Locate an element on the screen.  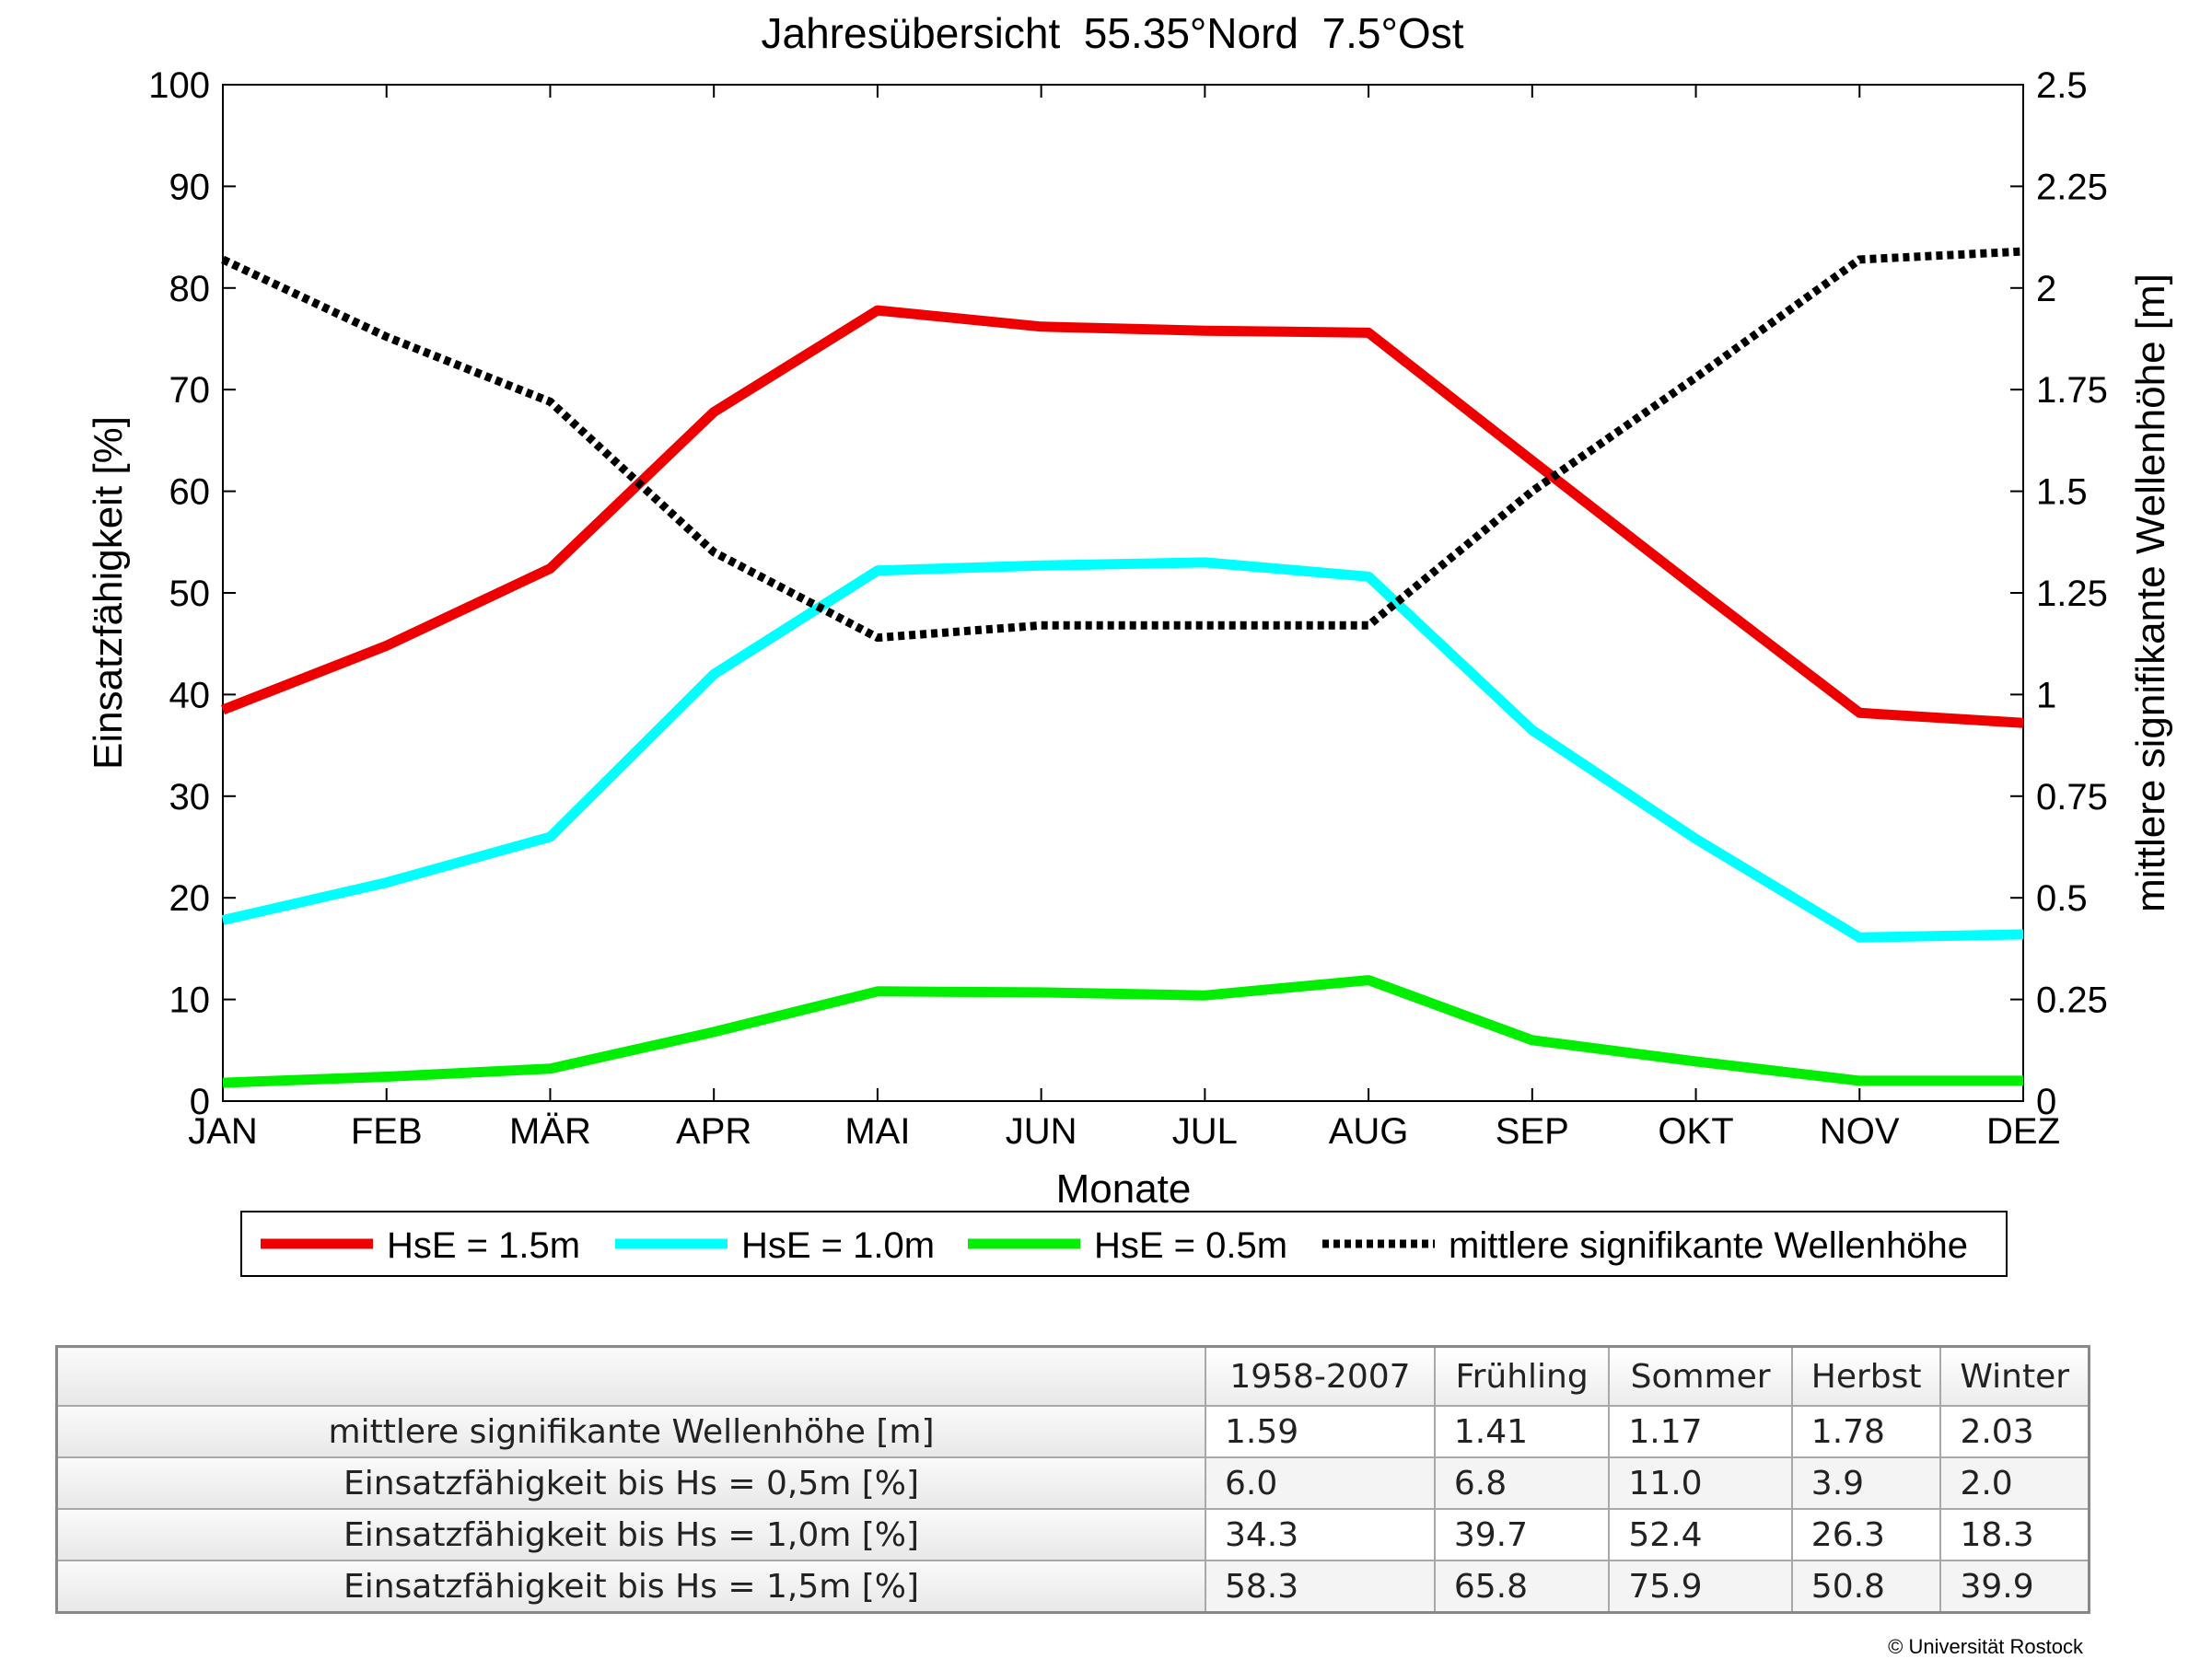
legend-label: HsE = 0.5m is located at coordinates (1190, 1245).